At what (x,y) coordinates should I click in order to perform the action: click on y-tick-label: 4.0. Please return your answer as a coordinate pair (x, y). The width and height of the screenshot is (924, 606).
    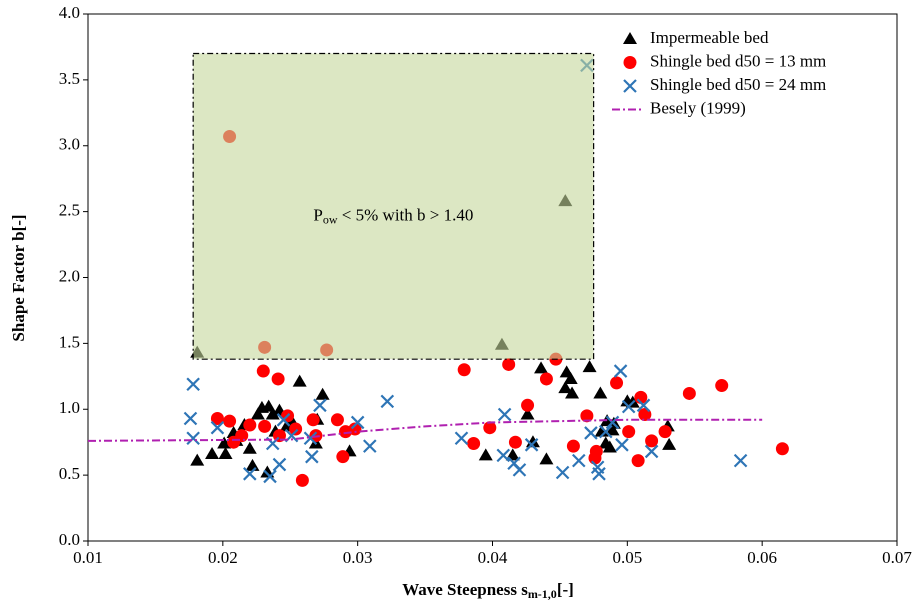
    Looking at the image, I should click on (69, 12).